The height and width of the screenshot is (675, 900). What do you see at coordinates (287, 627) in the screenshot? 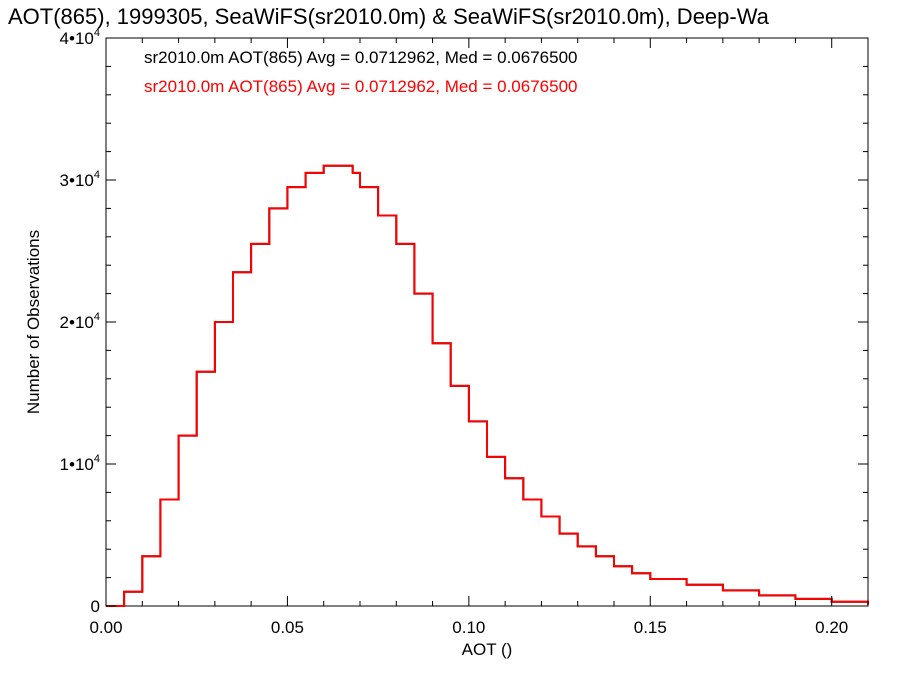
I see `x-tick-label: 0.05` at bounding box center [287, 627].